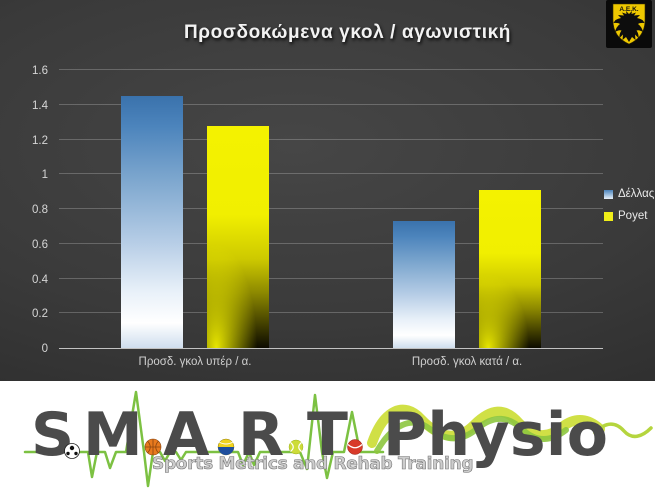  Describe the element at coordinates (327, 435) in the screenshot. I see `brand-letter-t: T` at that location.